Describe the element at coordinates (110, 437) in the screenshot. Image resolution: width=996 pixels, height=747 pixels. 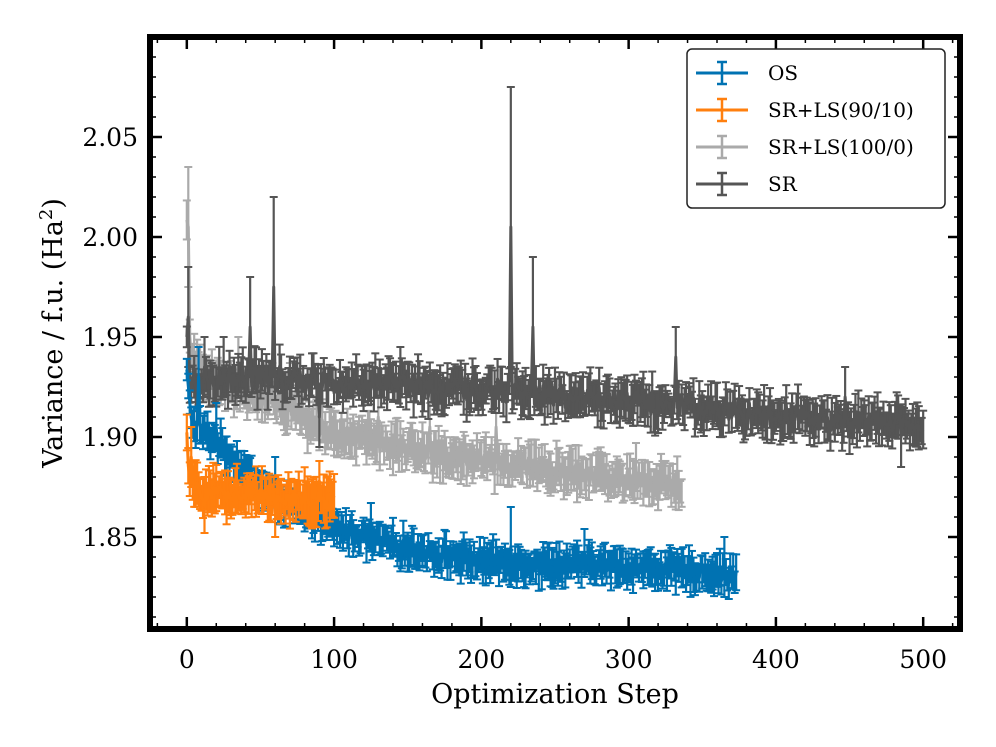
I see `y-tick-label: 1.90` at that location.